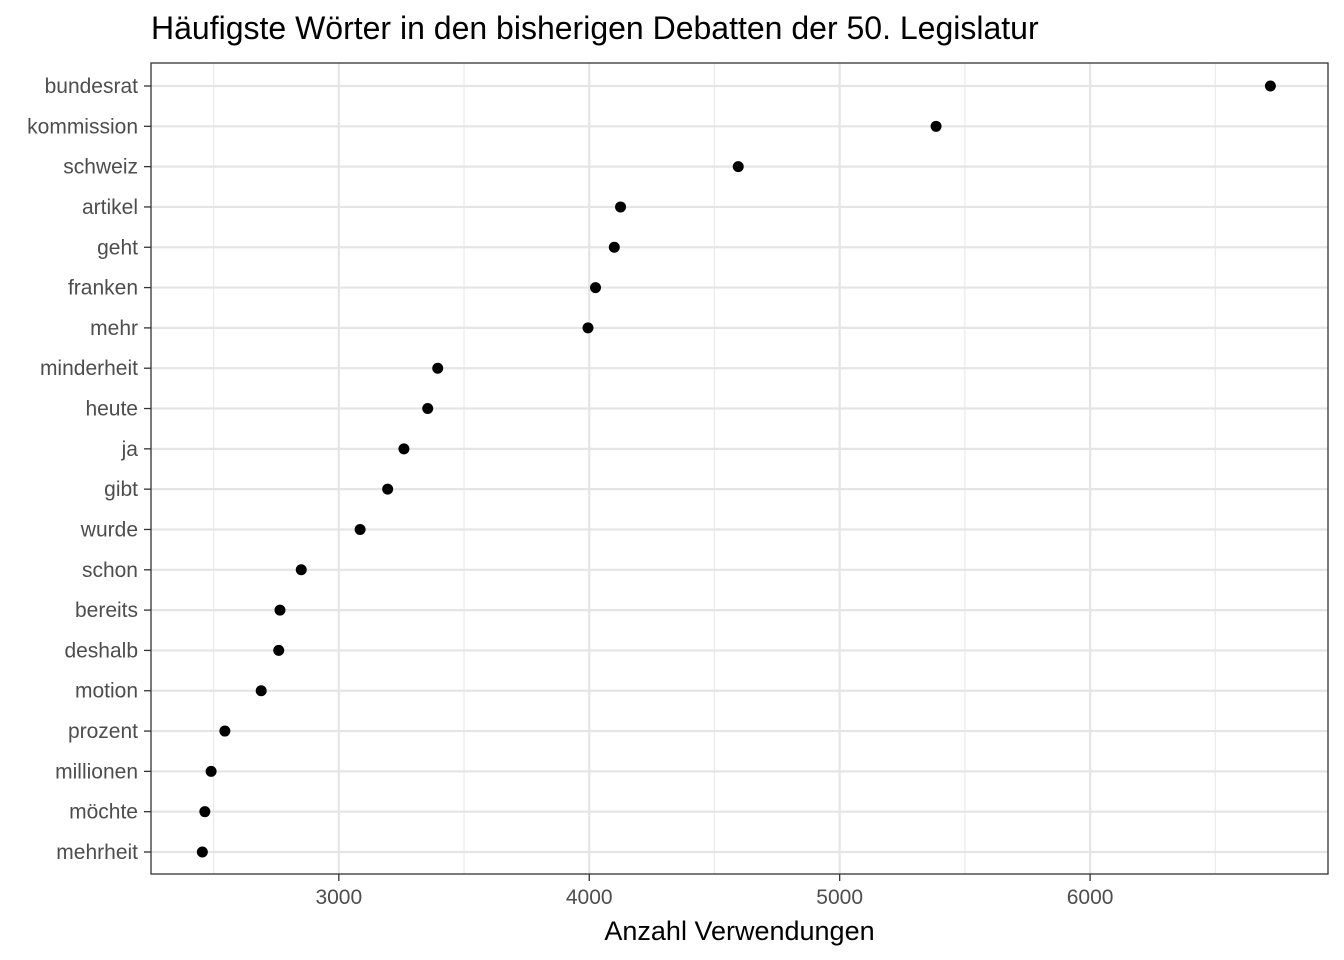  I want to click on y-tick-label: geht, so click(117, 247).